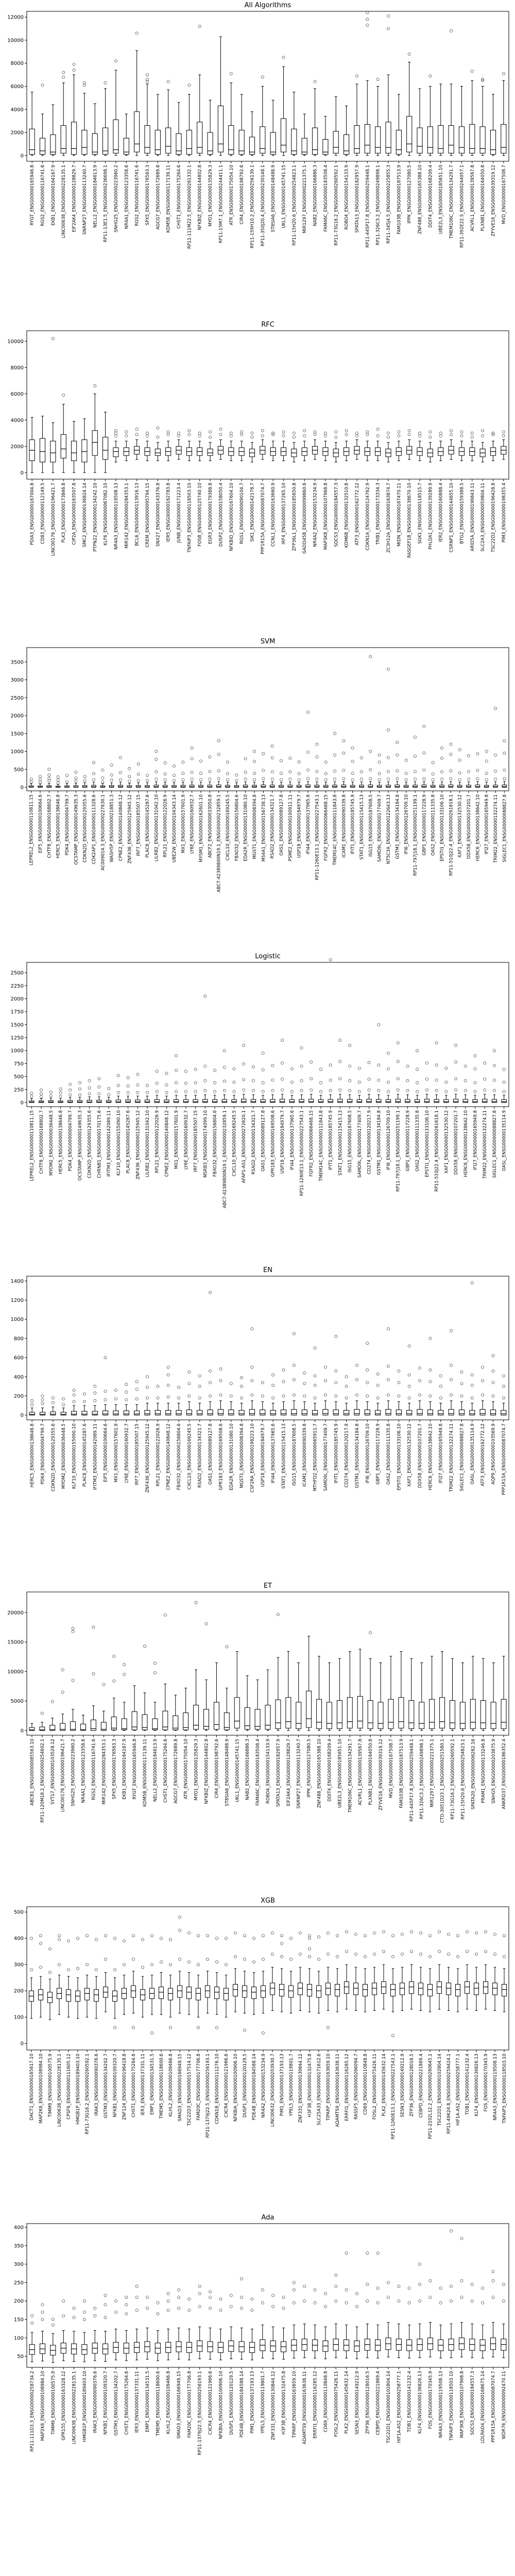 This screenshot has height=2576, width=515. I want to click on x-tick-label: DDIT4_ENSG00000168209.4, so click(329, 1770).